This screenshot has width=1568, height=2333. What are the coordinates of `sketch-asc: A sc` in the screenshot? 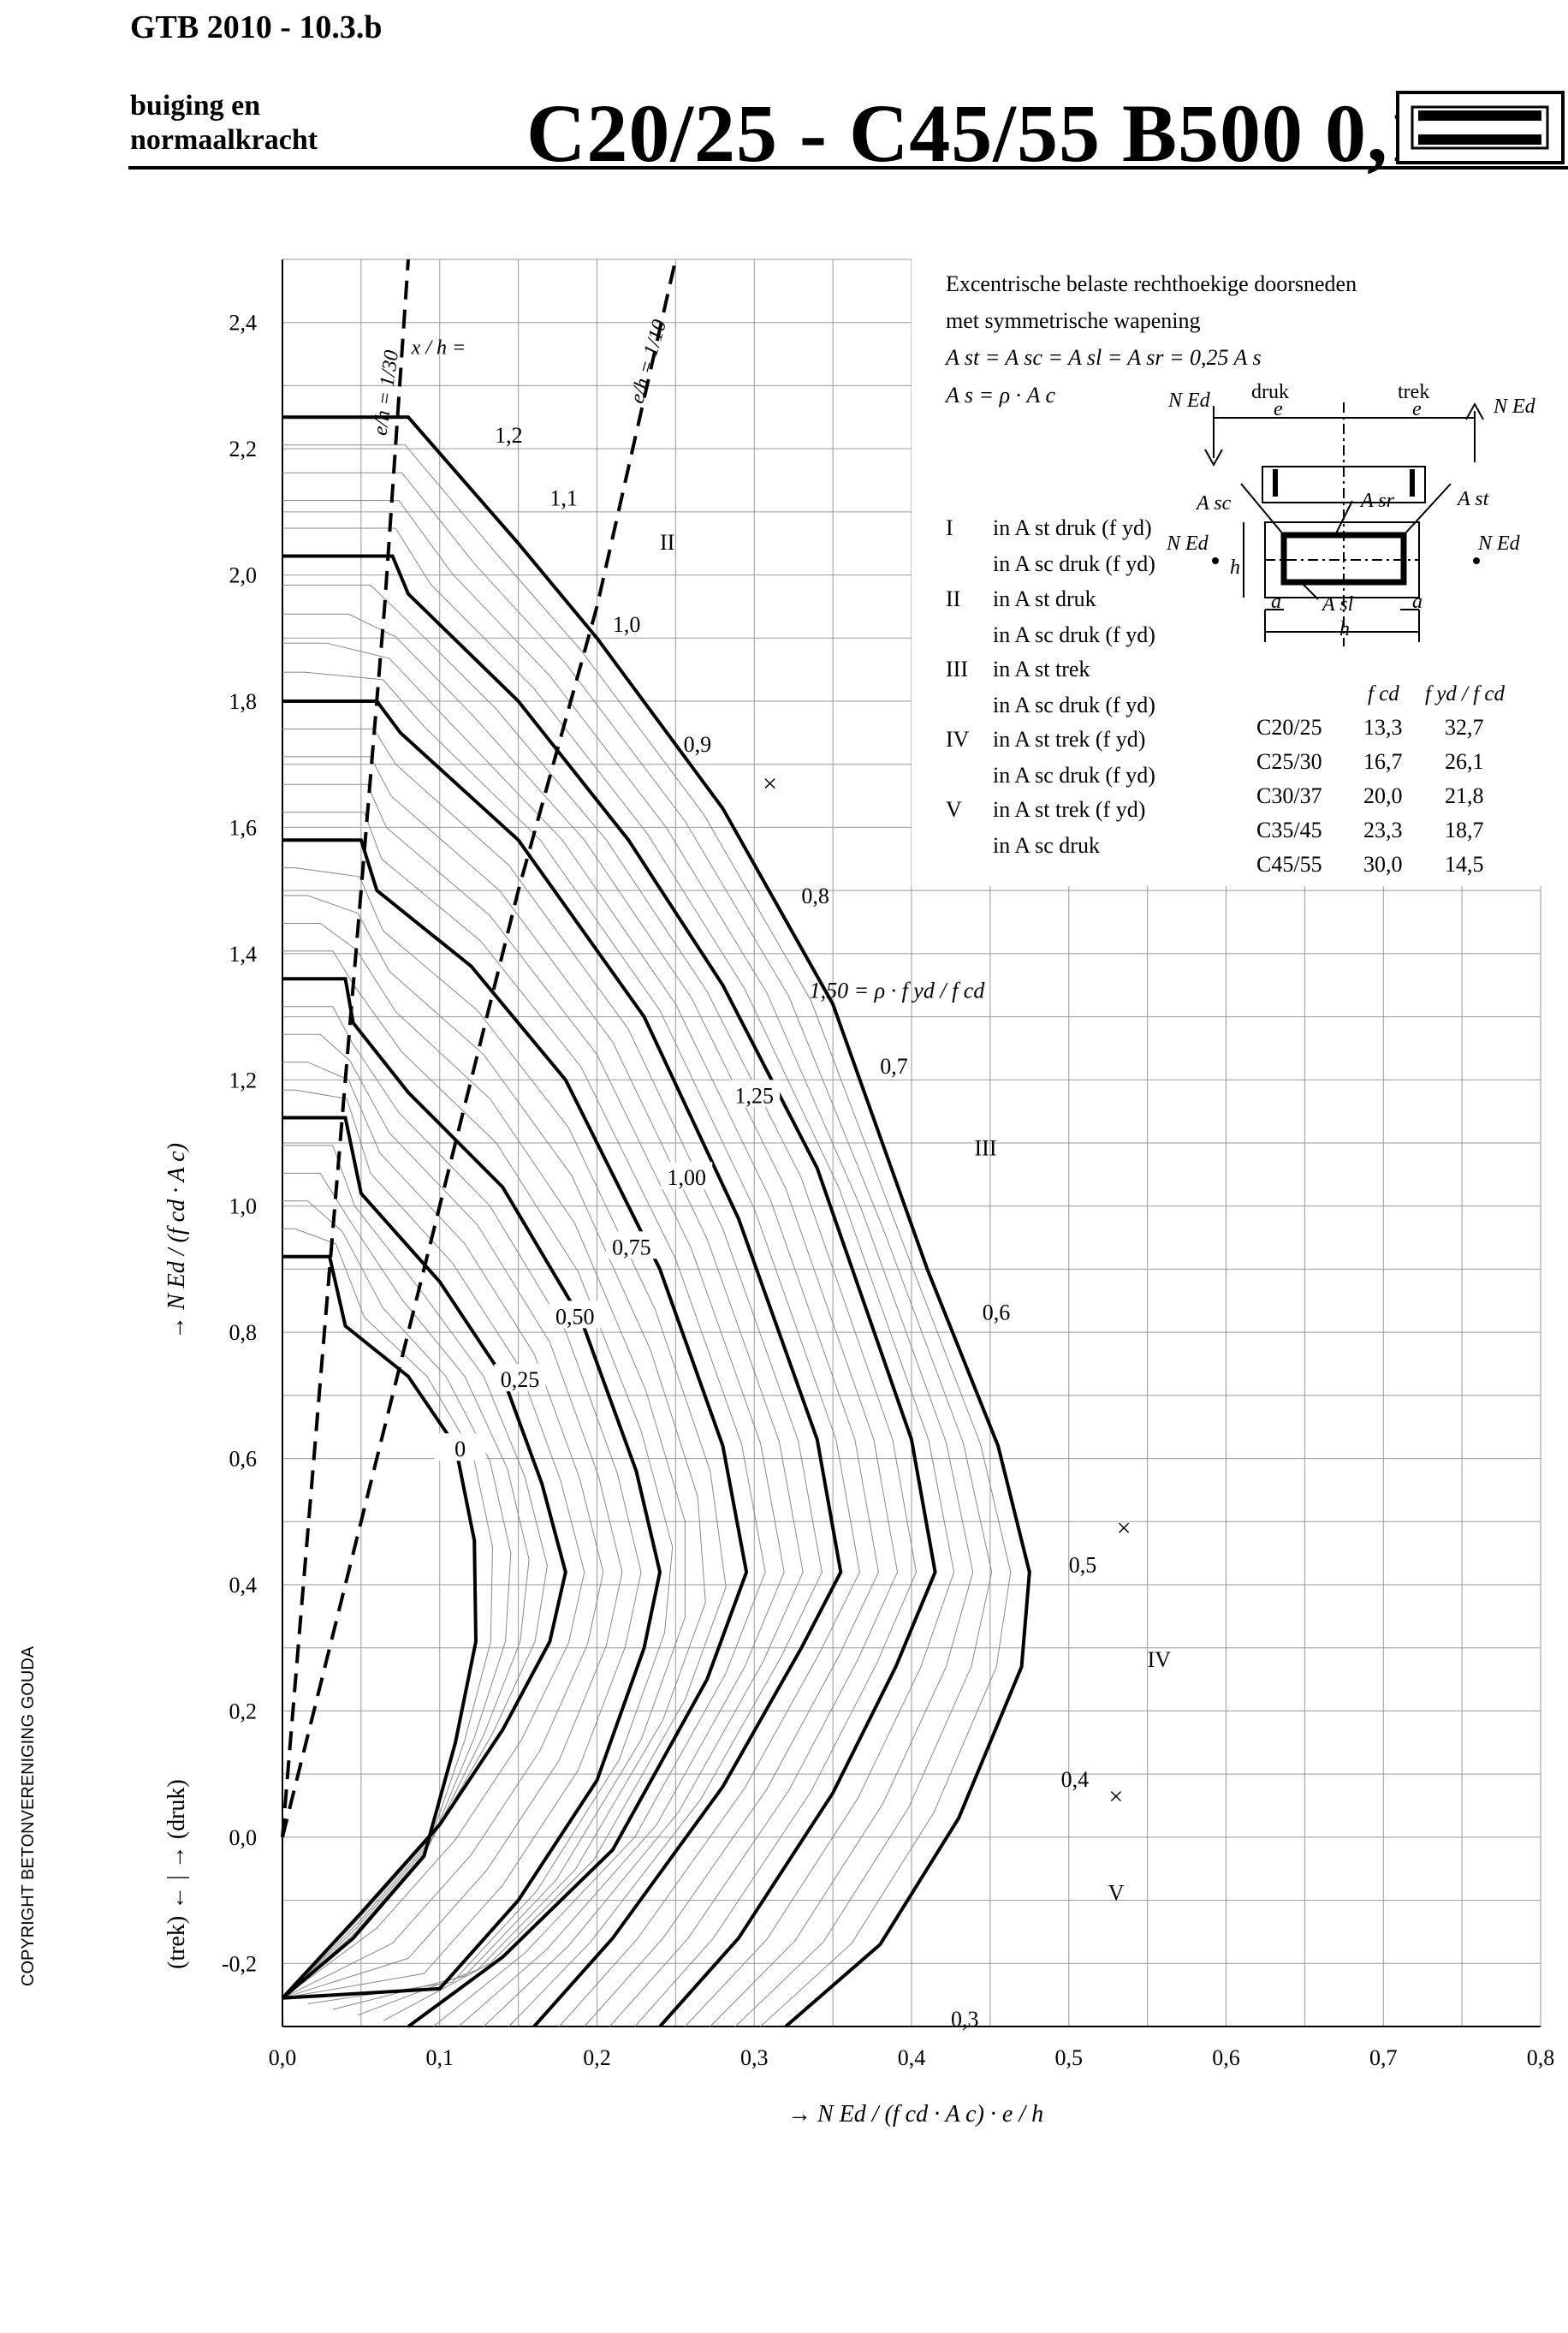 It's located at (1213, 503).